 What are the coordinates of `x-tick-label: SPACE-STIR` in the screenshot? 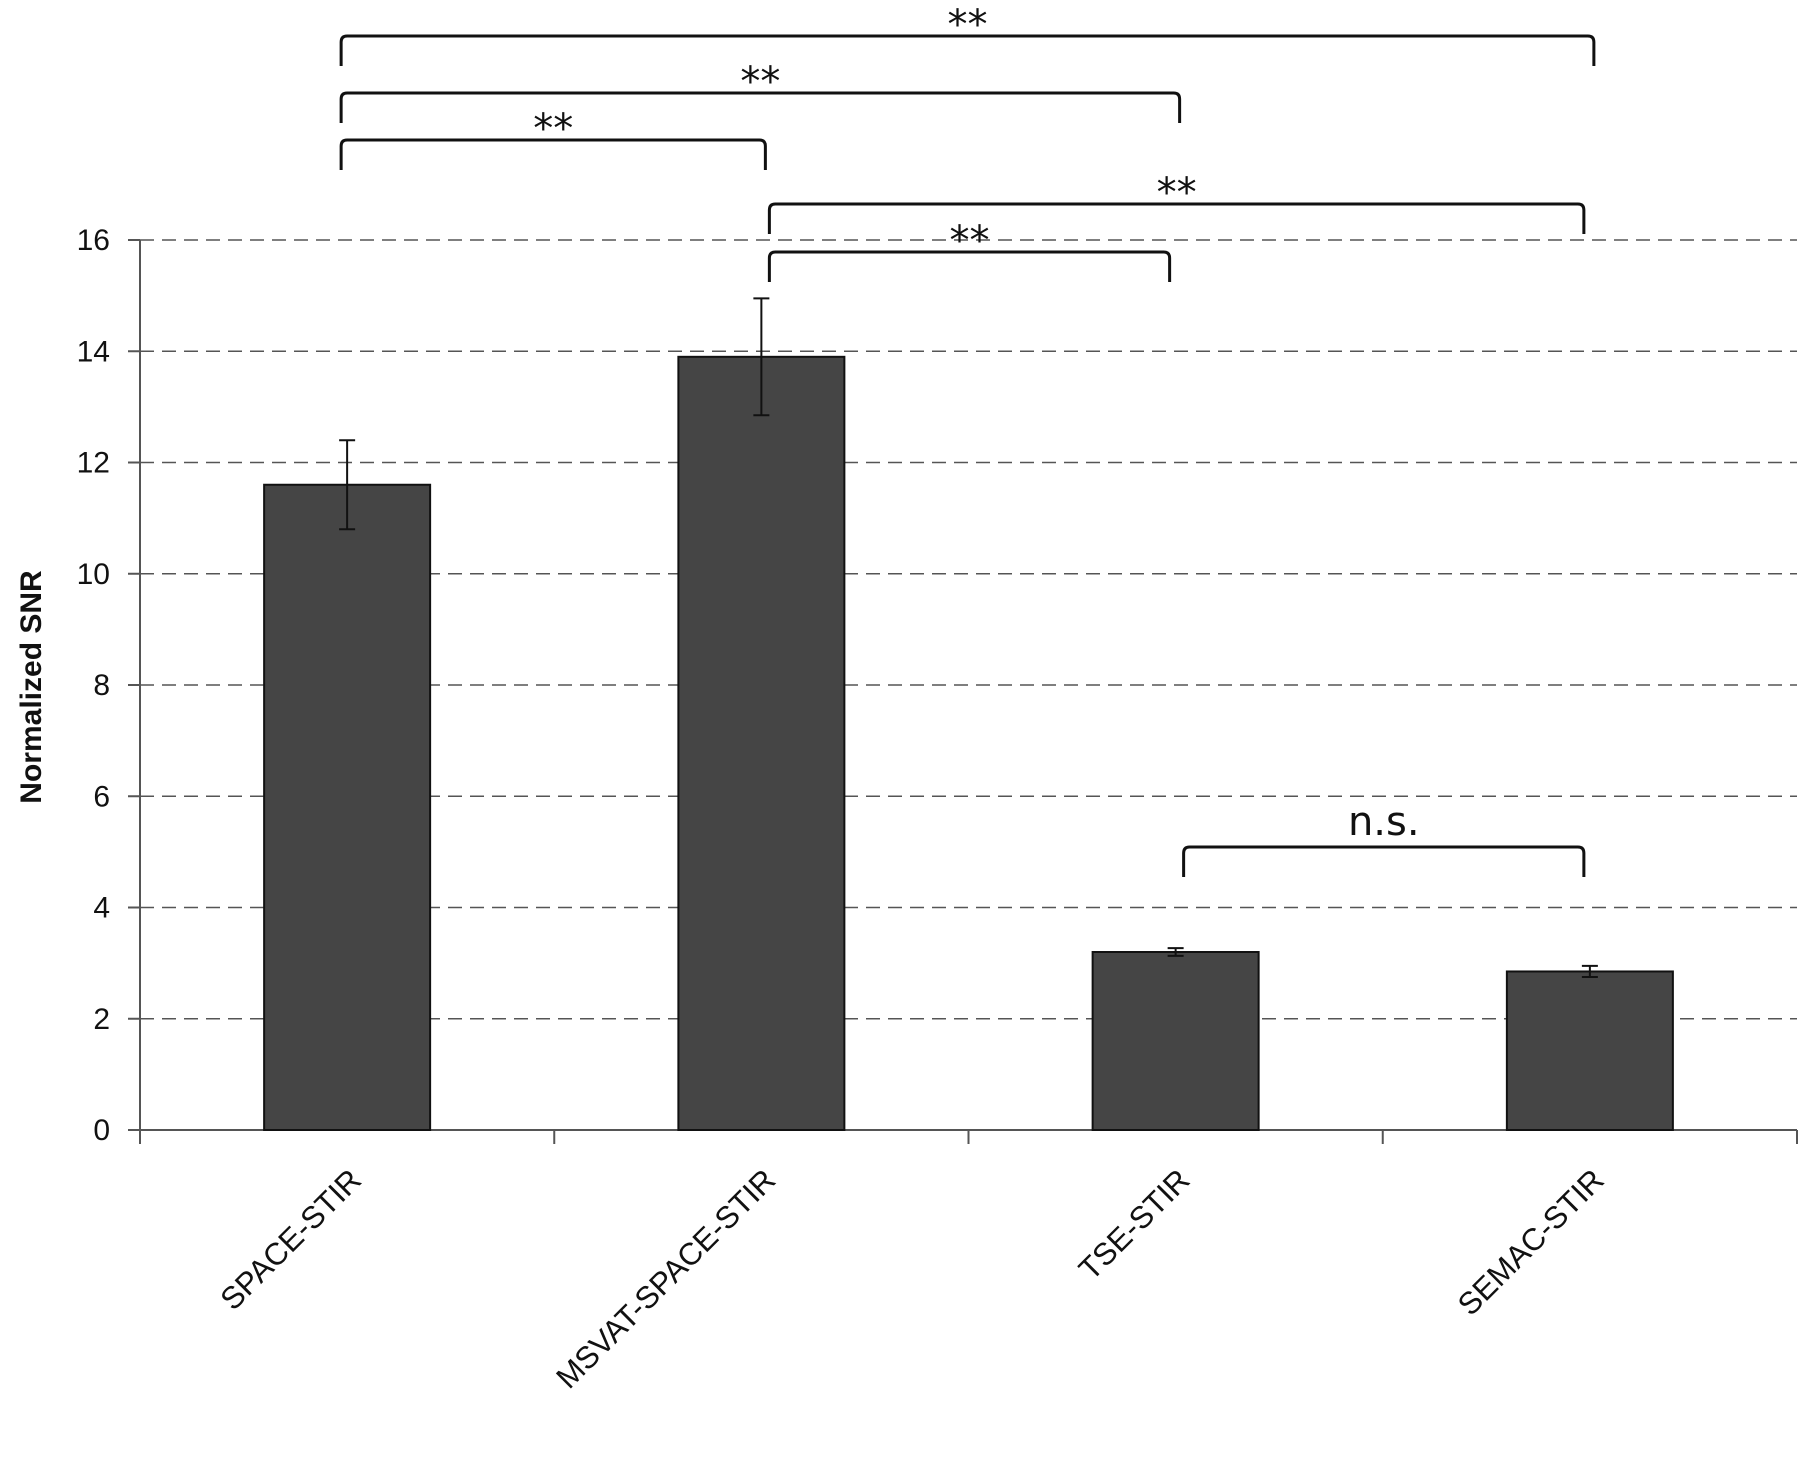 It's located at (290, 1239).